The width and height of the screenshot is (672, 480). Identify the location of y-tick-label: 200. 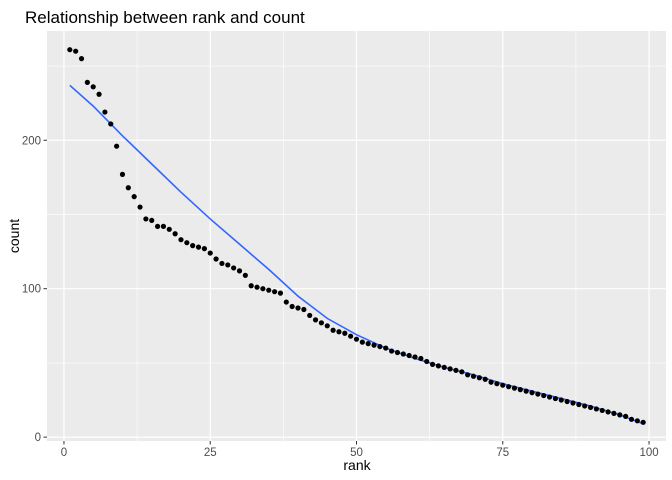
(31, 141).